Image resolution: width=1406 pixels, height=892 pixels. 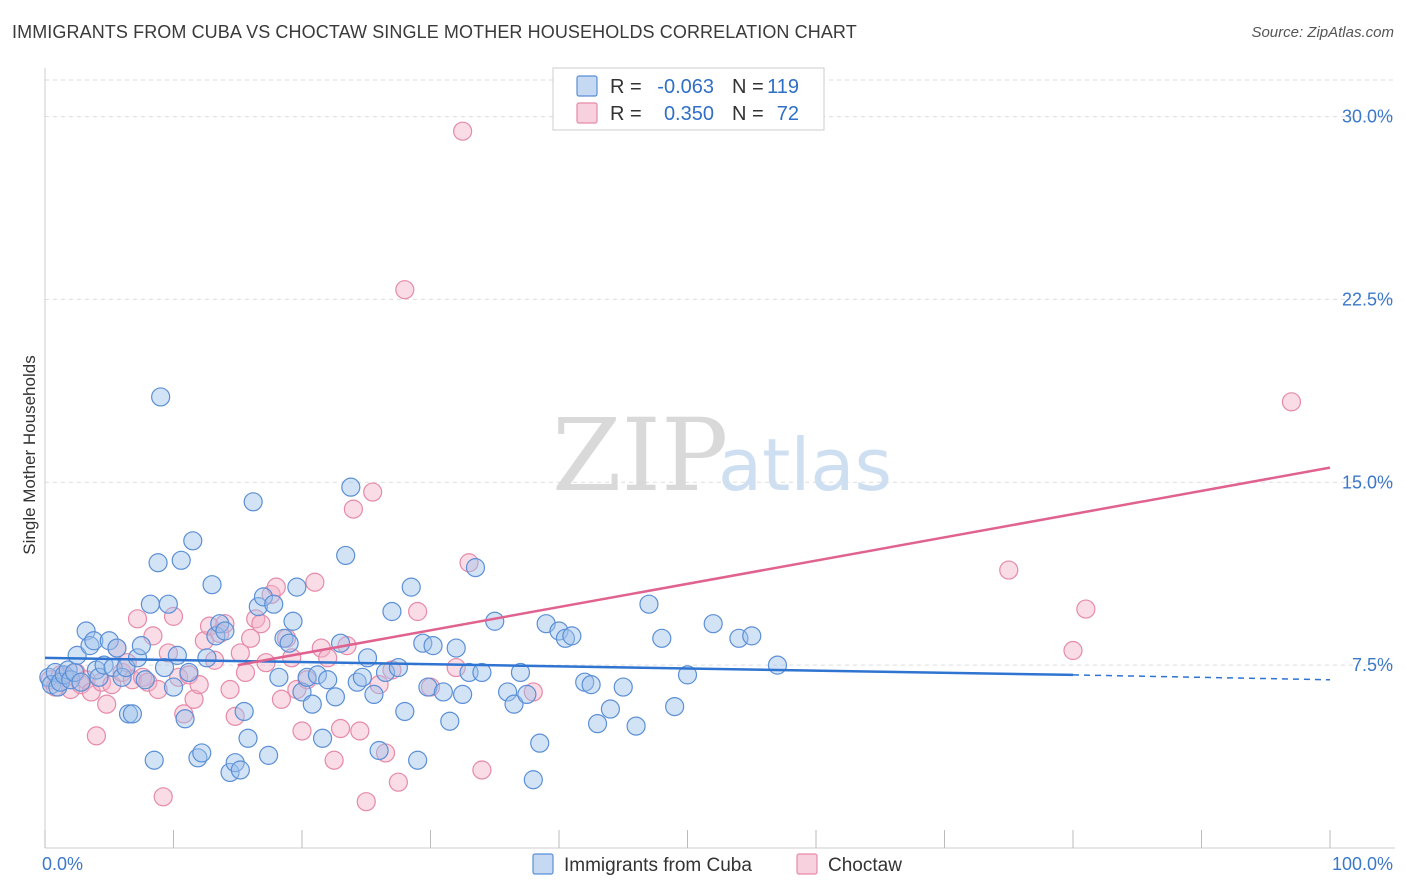 What do you see at coordinates (717, 864) in the screenshot?
I see `bottom-legend: Immigrants from Cuba Choctaw` at bounding box center [717, 864].